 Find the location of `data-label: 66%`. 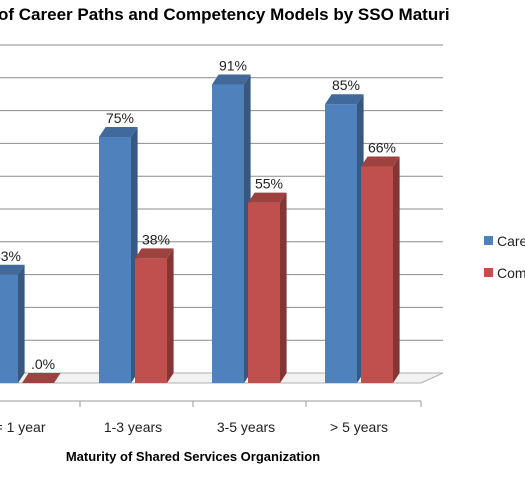

data-label: 66% is located at coordinates (382, 148).